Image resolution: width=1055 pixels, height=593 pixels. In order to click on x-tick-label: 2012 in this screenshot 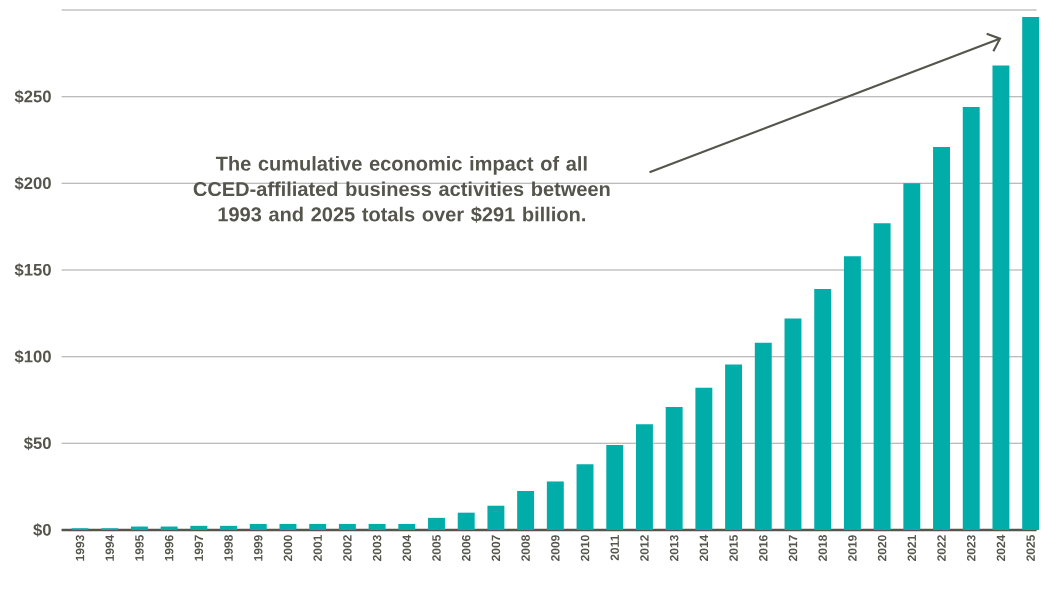, I will do `click(644, 548)`.